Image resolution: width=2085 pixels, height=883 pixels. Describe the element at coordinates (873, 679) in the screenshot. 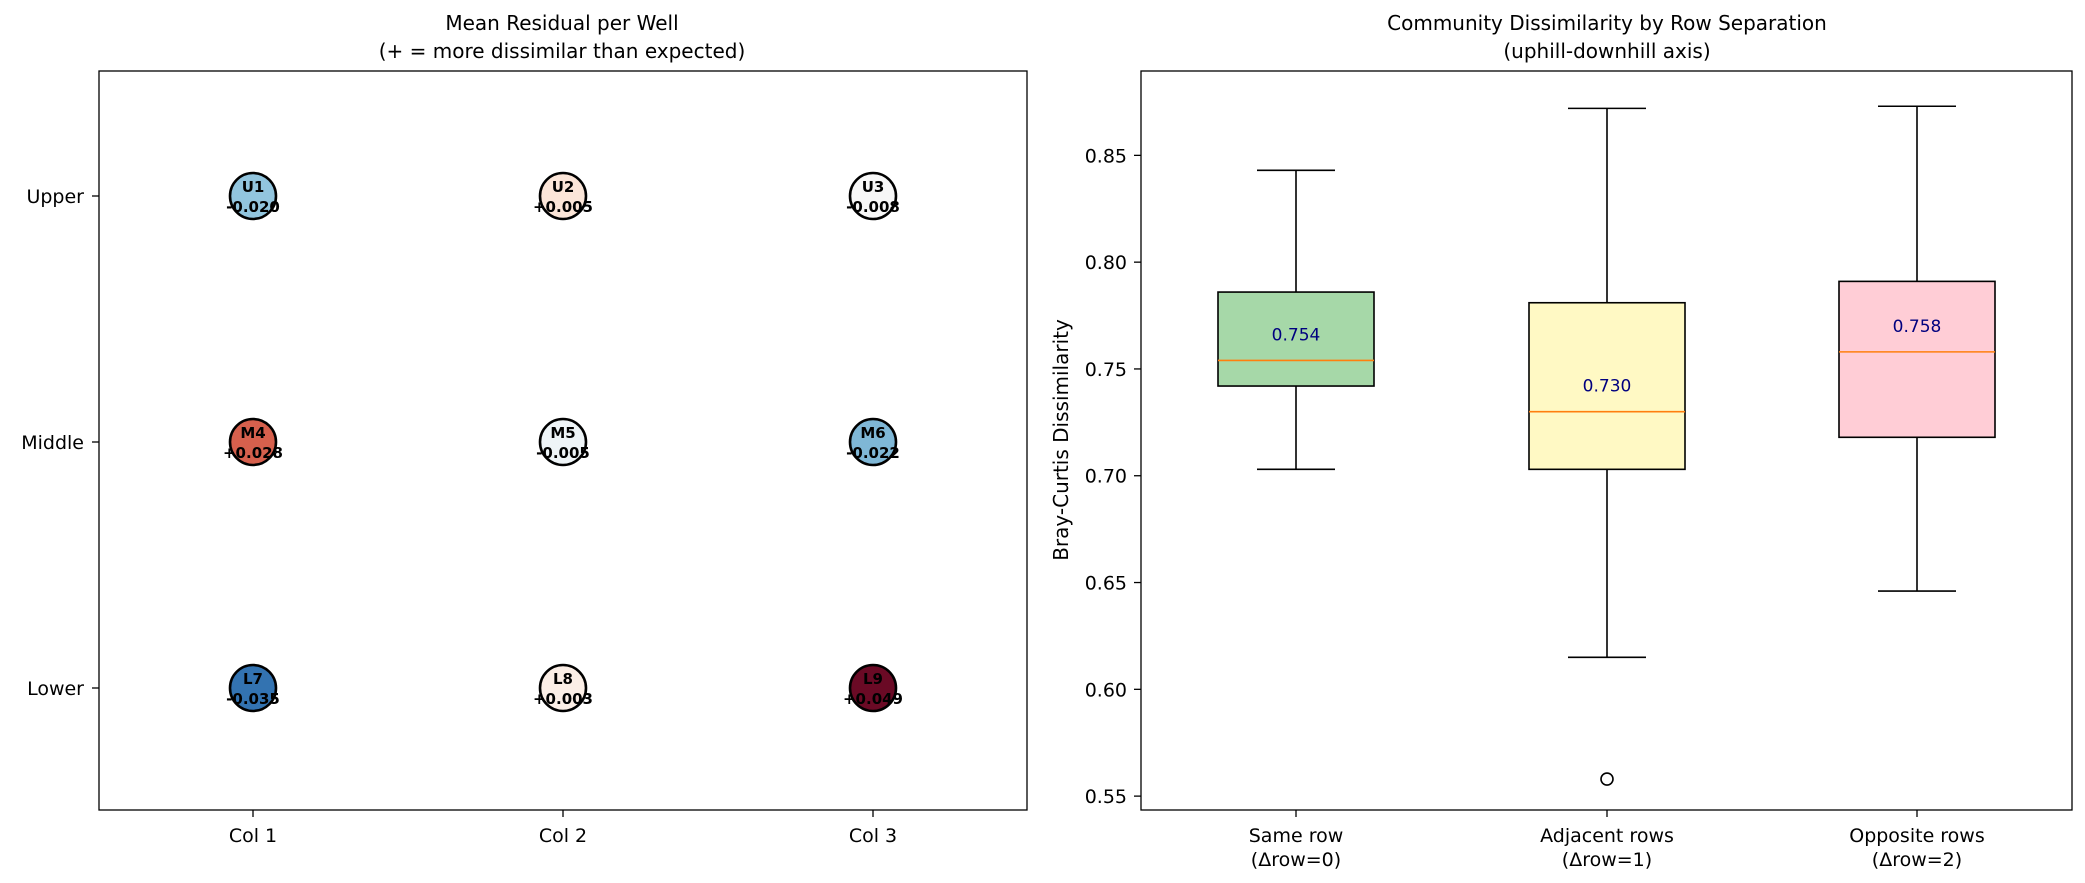

I see `well-label: L9` at that location.